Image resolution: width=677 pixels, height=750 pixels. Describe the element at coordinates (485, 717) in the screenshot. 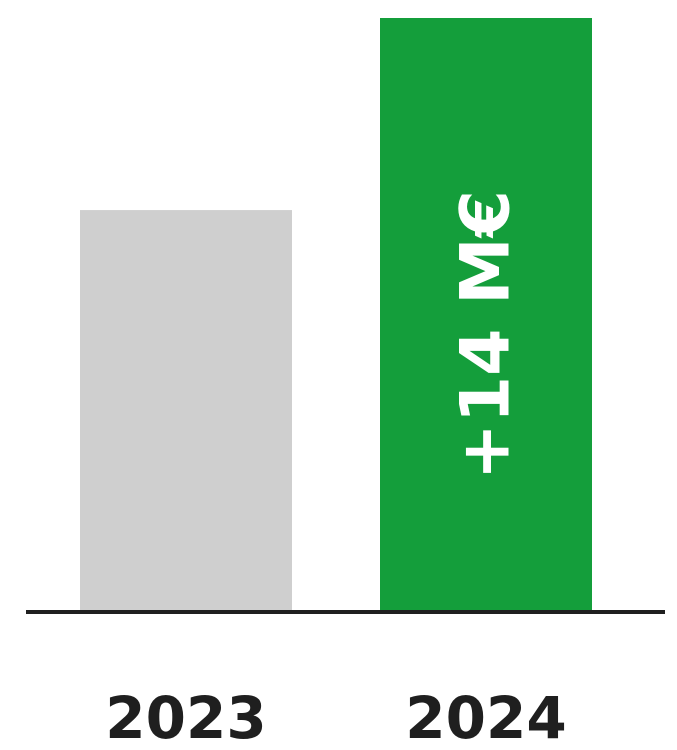

I see `x-tick-label-2024: 2024` at that location.